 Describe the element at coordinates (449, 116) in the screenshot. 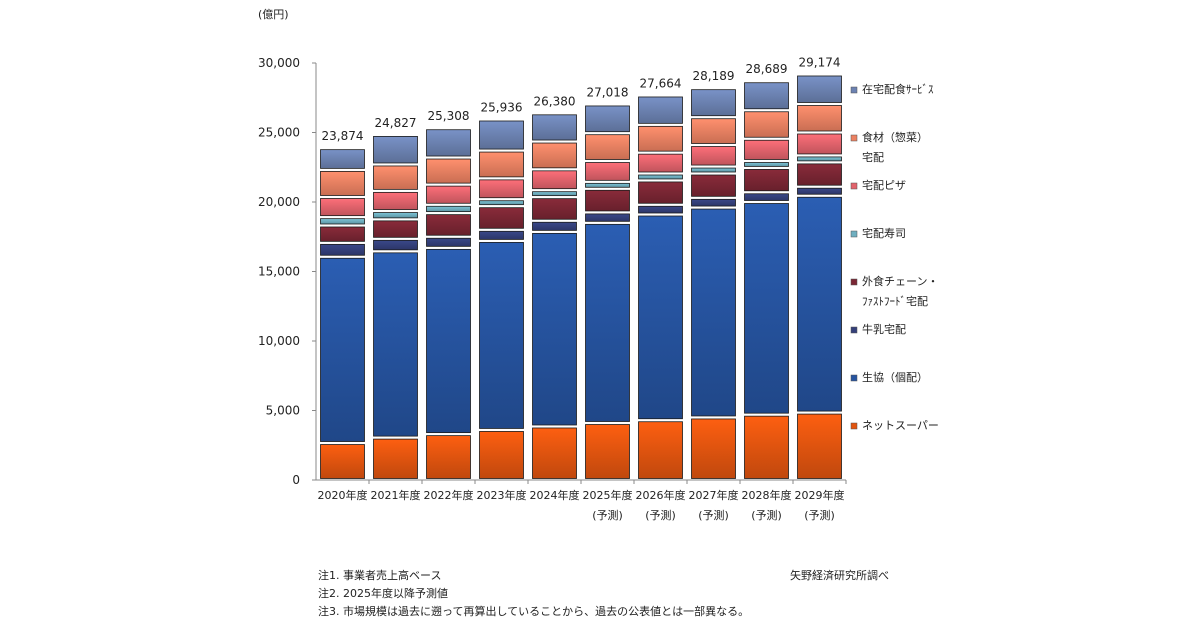

I see `total-label: 25,308` at that location.